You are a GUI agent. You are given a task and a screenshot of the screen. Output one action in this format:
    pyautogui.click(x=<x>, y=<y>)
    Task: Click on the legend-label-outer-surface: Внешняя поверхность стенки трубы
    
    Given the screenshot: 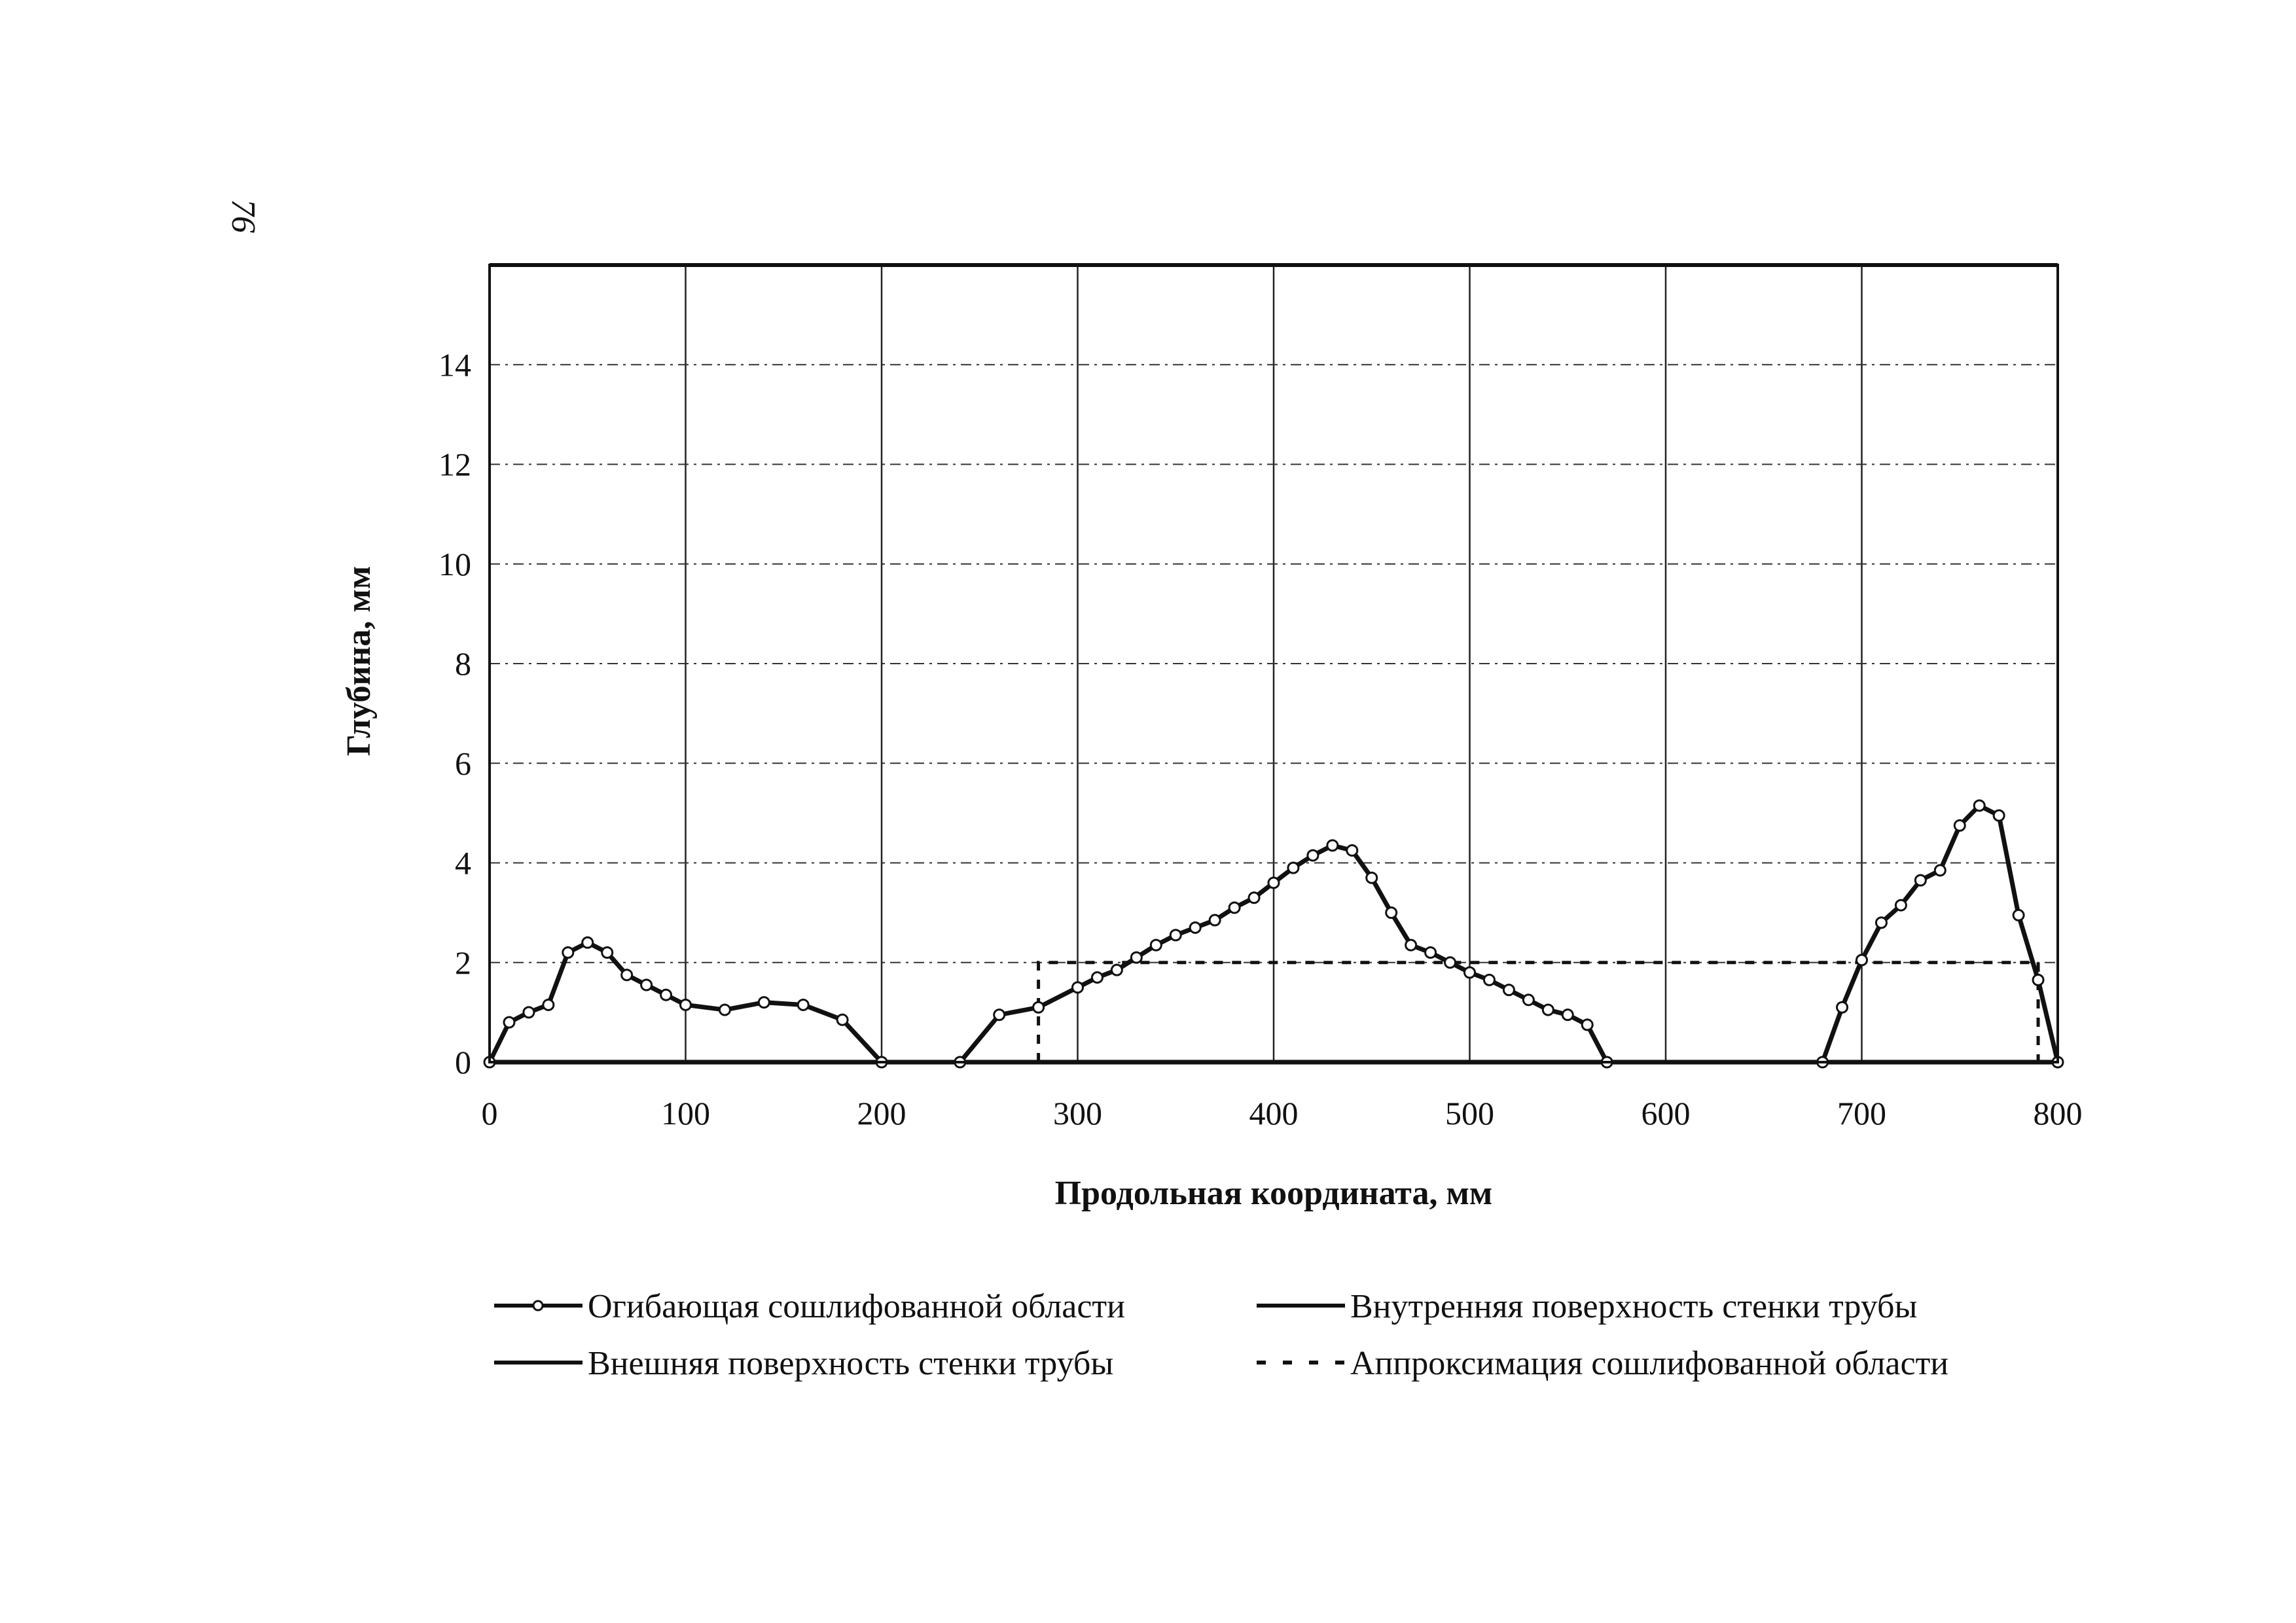 What is the action you would take?
    pyautogui.click(x=850, y=1363)
    